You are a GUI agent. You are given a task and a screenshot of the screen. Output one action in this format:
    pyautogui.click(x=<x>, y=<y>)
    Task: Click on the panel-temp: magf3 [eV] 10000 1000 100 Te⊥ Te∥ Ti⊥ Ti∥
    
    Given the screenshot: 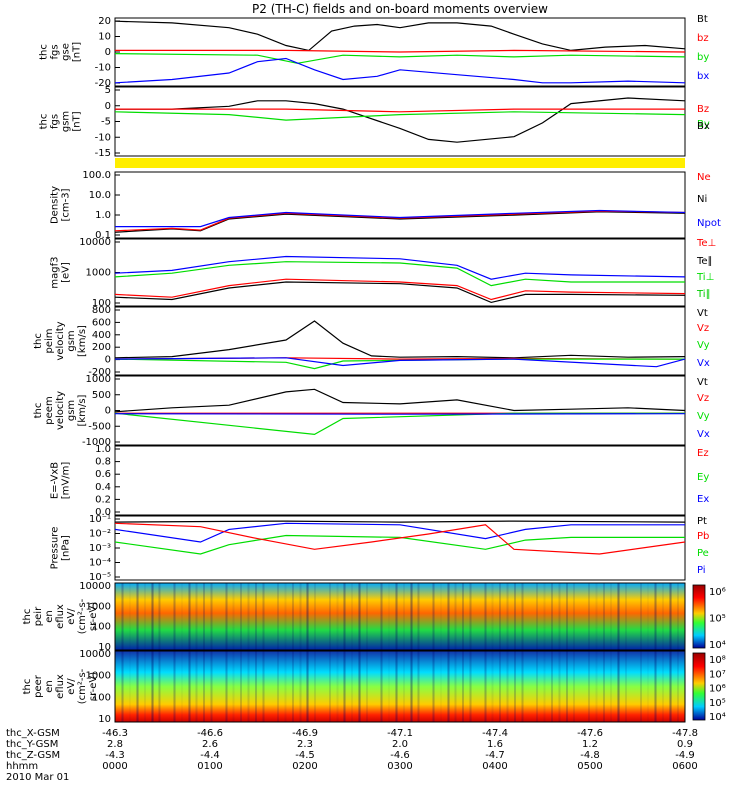 What is the action you would take?
    pyautogui.click(x=383, y=273)
    